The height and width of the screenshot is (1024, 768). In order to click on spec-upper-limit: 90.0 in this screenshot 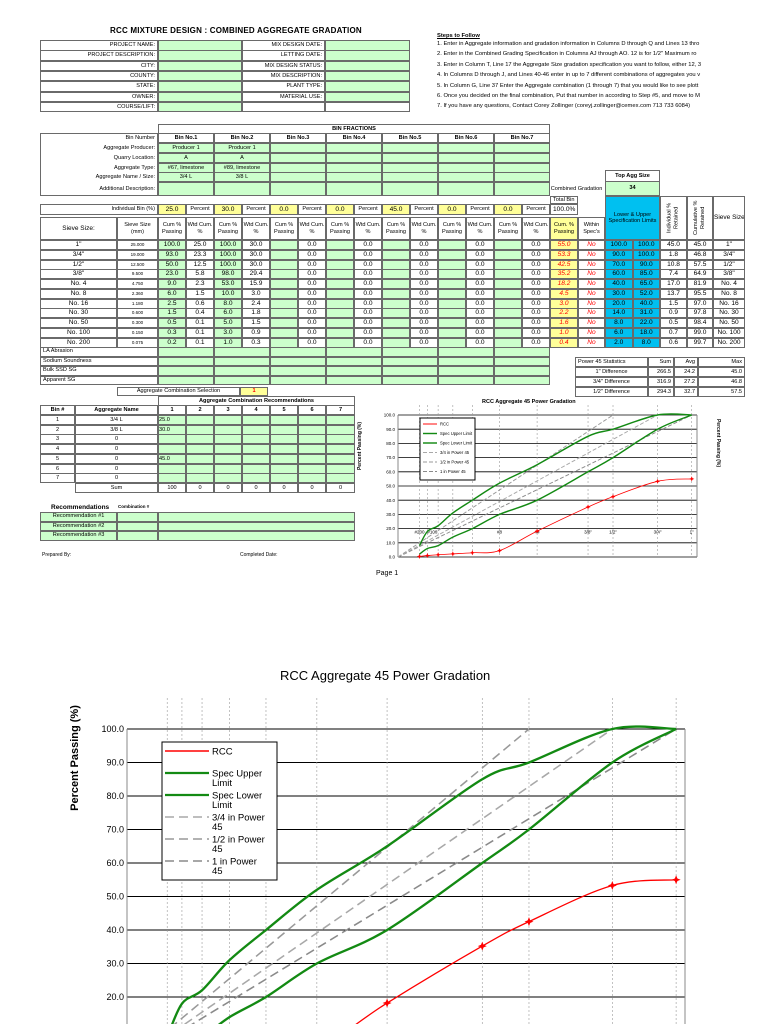, I will do `click(646, 264)`.